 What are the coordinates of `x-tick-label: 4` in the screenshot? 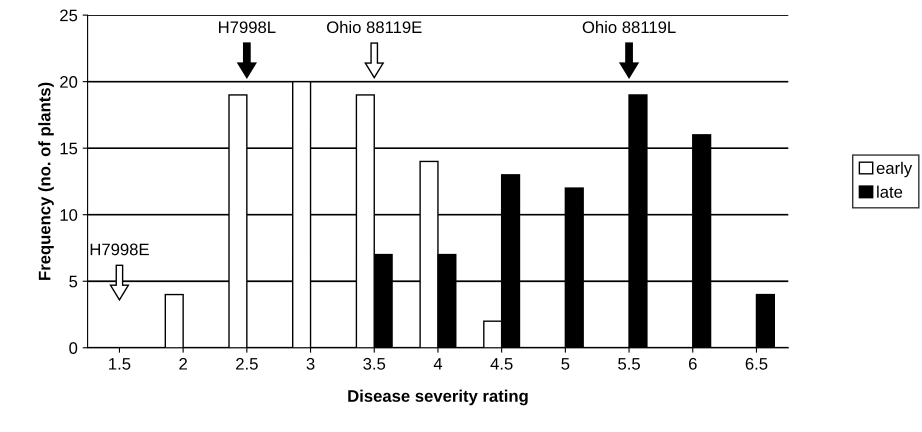 It's located at (438, 364).